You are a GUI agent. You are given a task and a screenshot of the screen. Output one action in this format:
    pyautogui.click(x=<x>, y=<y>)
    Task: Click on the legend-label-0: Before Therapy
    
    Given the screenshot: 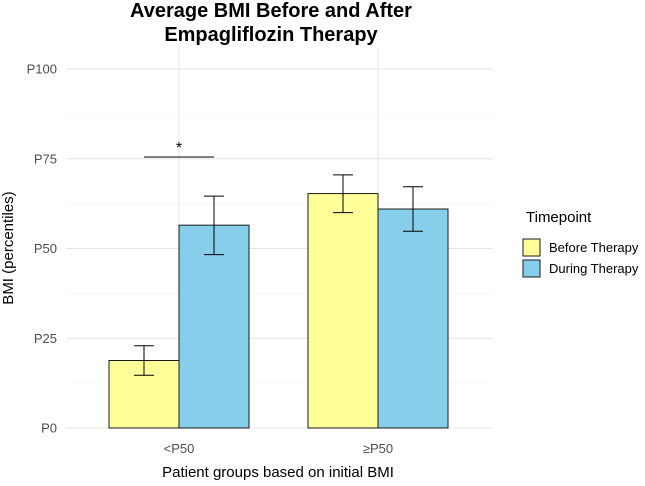 What is the action you would take?
    pyautogui.click(x=594, y=247)
    